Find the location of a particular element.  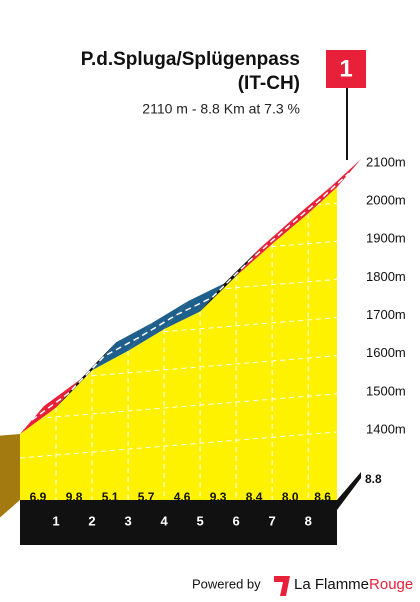

flag is located at coordinates (346, 69).